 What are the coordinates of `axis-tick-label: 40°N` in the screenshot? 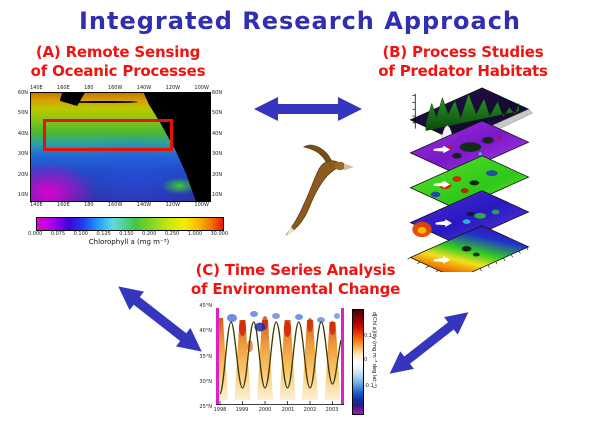 It's located at (205, 331).